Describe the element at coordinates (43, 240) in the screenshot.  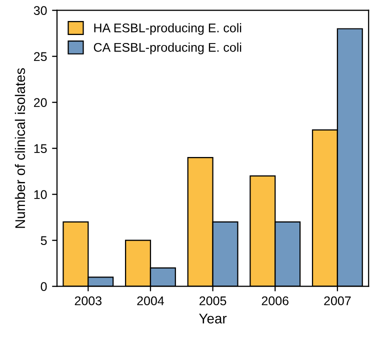
I see `y-tick-label: 5` at that location.